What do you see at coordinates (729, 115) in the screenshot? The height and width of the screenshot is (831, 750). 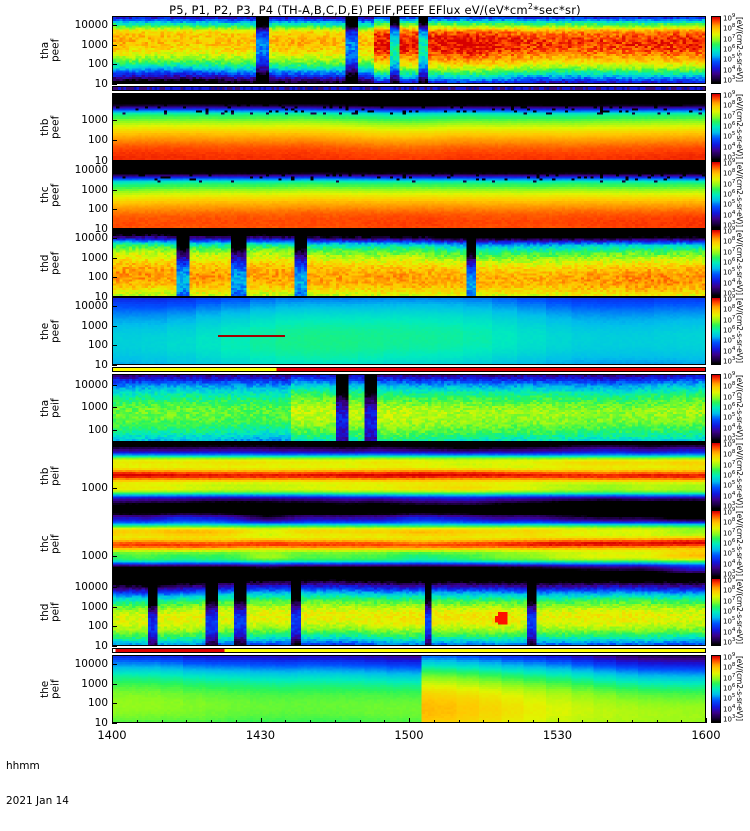 I see `colorbar-tick-thb-peef-7: 107` at bounding box center [729, 115].